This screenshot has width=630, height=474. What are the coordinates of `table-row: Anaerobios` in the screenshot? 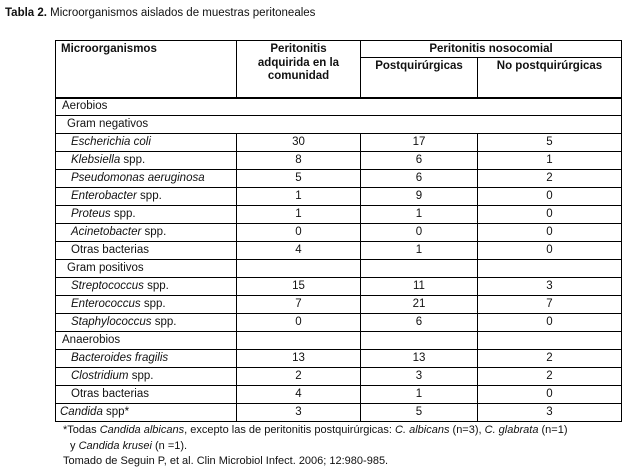 It's located at (339, 340).